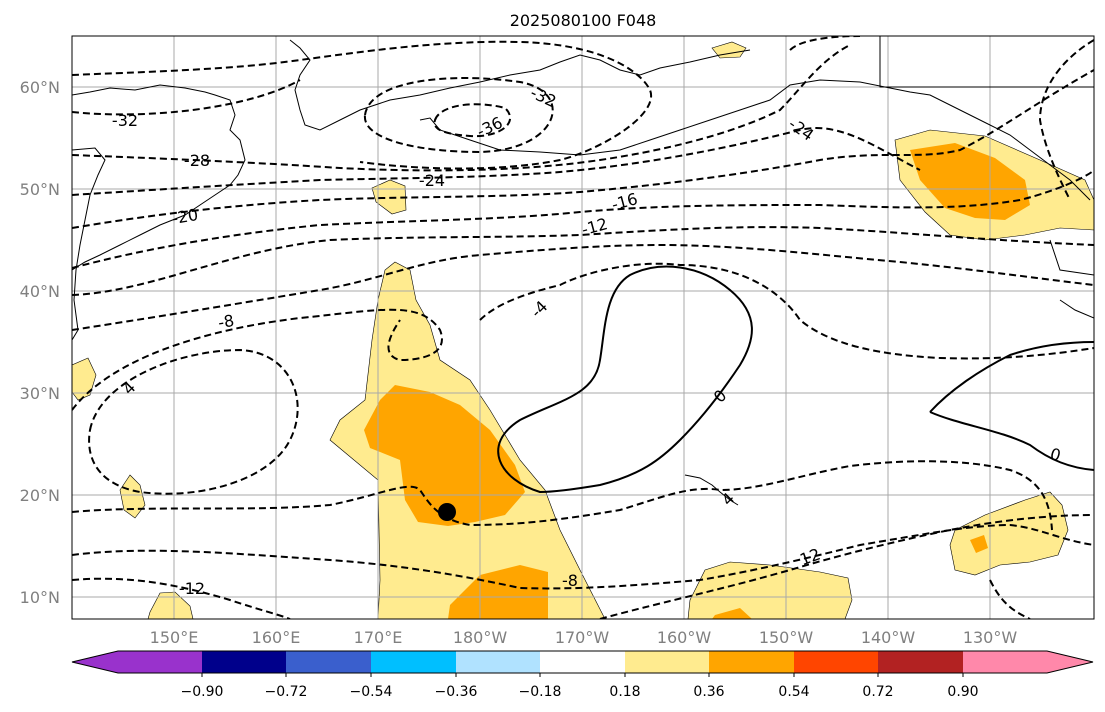 The width and height of the screenshot is (1105, 712). What do you see at coordinates (970, 181) in the screenshot?
I see `shading-region-northeast-core` at bounding box center [970, 181].